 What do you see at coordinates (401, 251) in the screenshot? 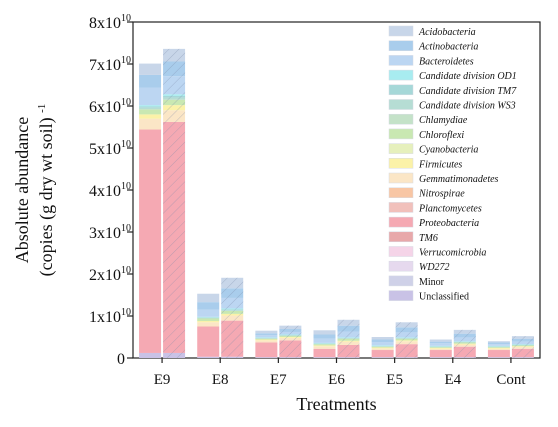
I see `legend-swatch-verrucomicrobia` at bounding box center [401, 251].